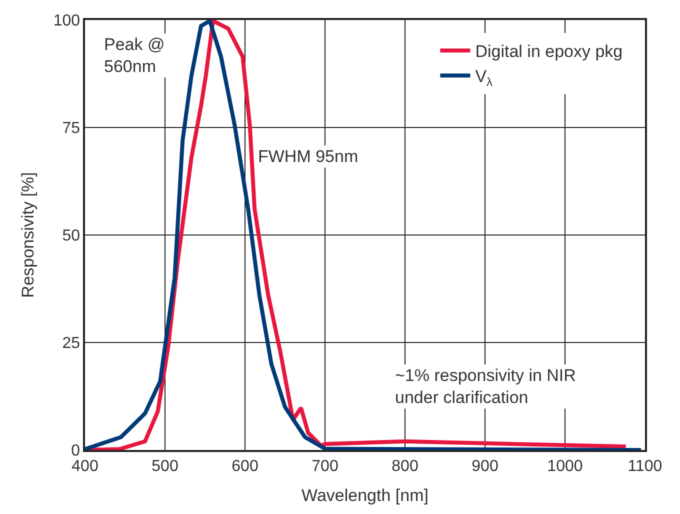 This screenshot has height=514, width=680. Describe the element at coordinates (66, 21) in the screenshot. I see `y-tick-label: 100` at that location.